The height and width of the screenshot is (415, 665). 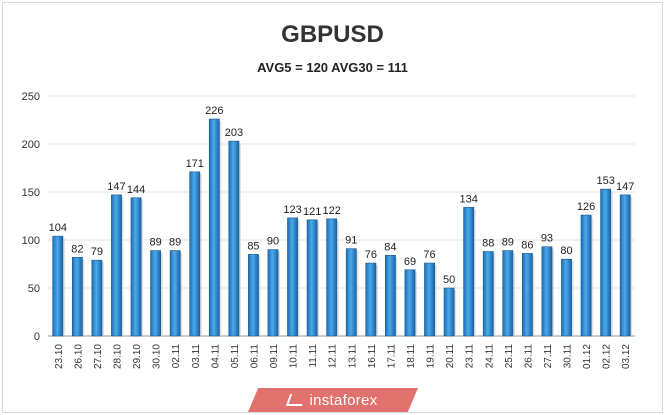 I want to click on data-label: 90, so click(x=273, y=242).